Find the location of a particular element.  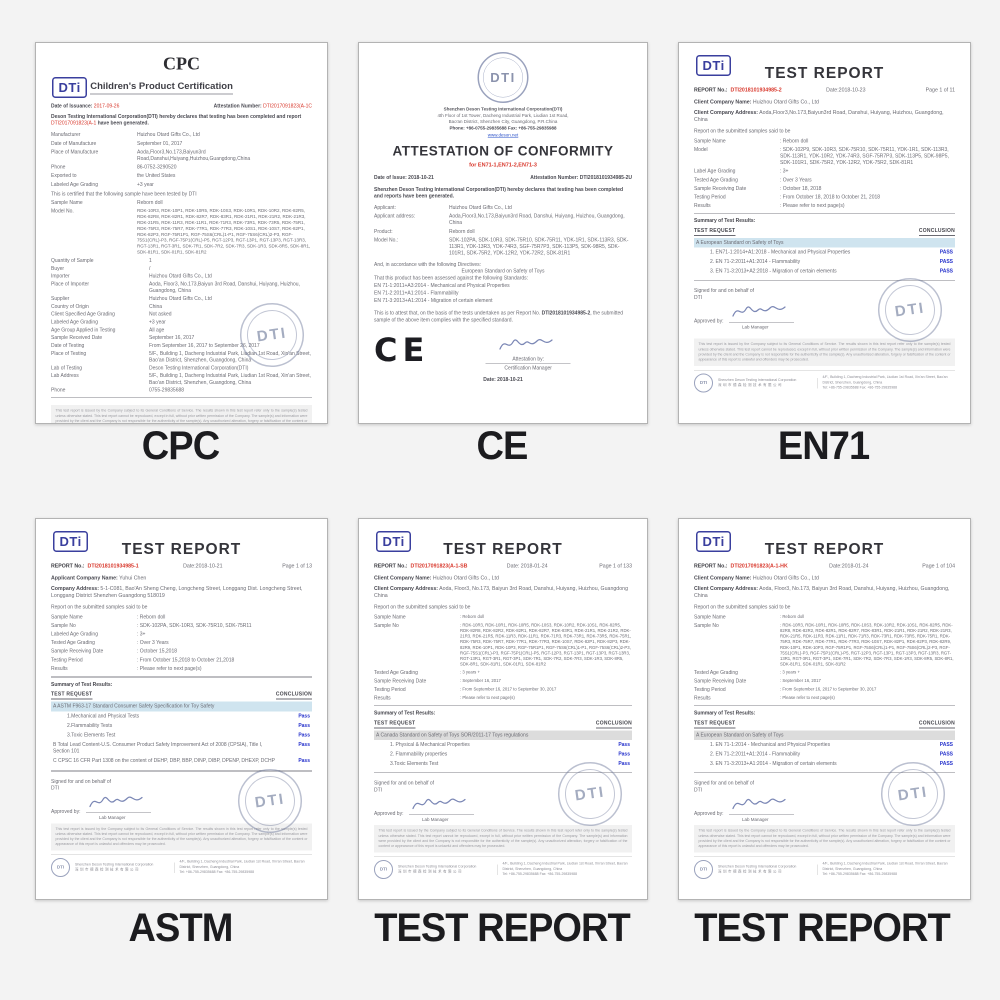

field-row: Tested Age Grading : 3 years + is located at coordinates (747, 672).